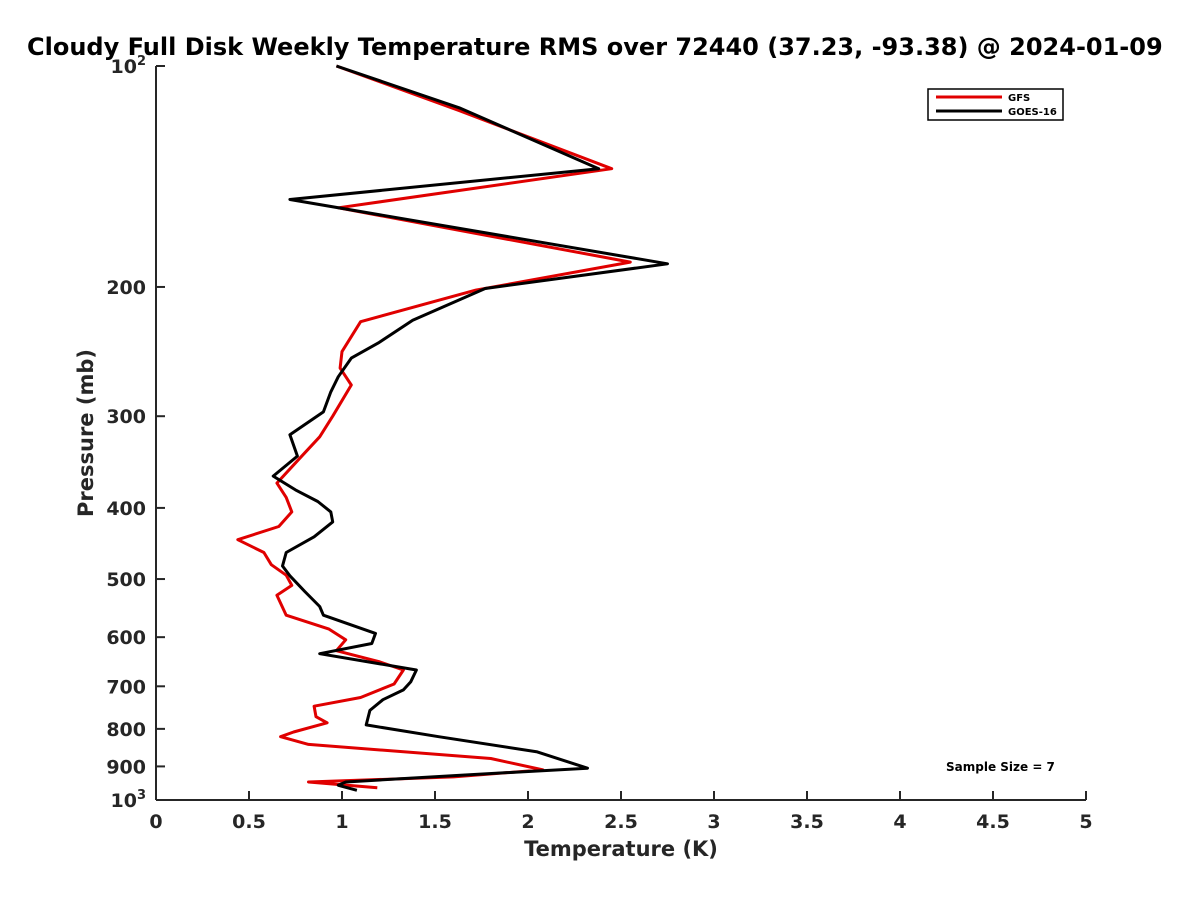 Image resolution: width=1200 pixels, height=900 pixels. What do you see at coordinates (86, 433) in the screenshot?
I see `y-axis-label: Pressure (mb)` at bounding box center [86, 433].